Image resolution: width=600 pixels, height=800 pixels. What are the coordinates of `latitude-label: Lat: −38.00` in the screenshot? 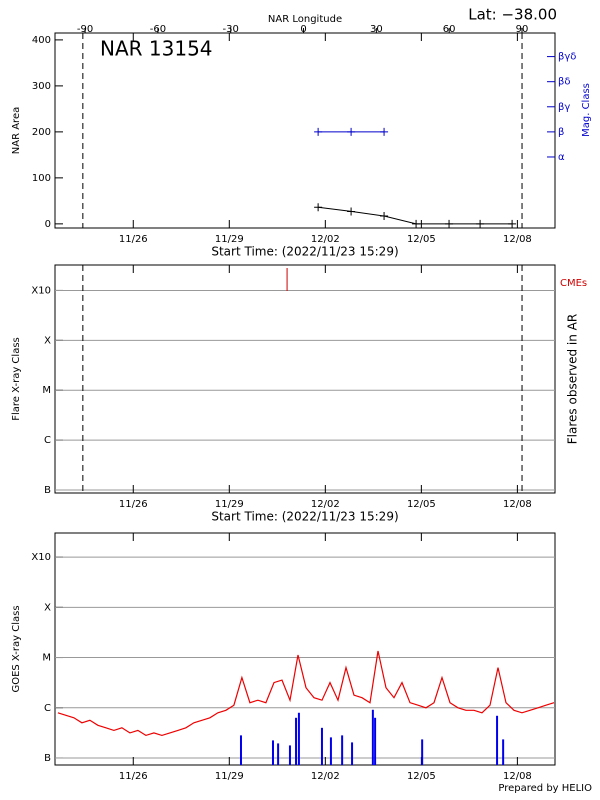 It's located at (512, 15).